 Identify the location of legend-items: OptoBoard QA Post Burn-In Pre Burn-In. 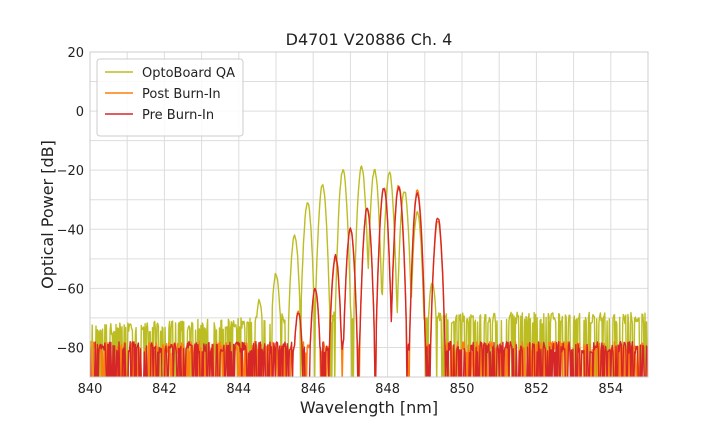
(170, 94).